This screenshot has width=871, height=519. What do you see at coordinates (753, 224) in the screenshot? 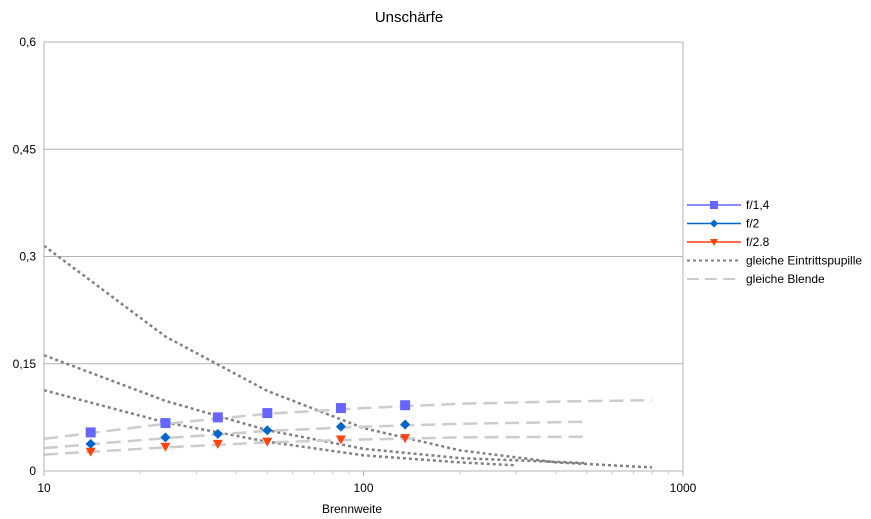
I see `legend-label: f/2` at bounding box center [753, 224].